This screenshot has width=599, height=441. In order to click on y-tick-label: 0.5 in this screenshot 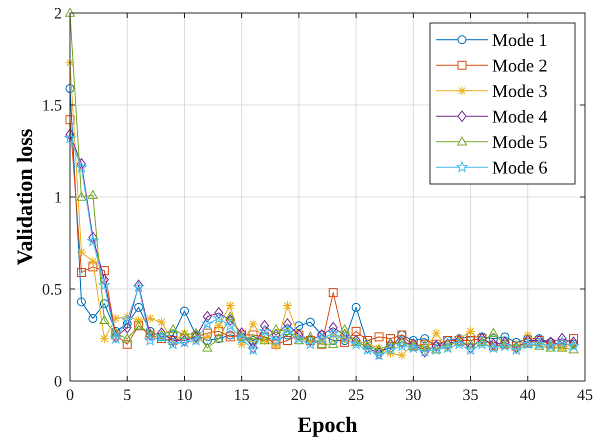, I will do `click(52, 290)`.